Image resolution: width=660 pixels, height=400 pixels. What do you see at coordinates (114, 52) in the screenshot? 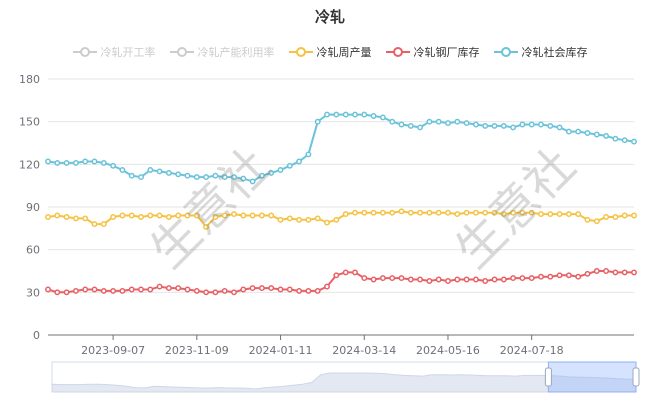
I see `legend-item: 冷轧开工率` at bounding box center [114, 52].